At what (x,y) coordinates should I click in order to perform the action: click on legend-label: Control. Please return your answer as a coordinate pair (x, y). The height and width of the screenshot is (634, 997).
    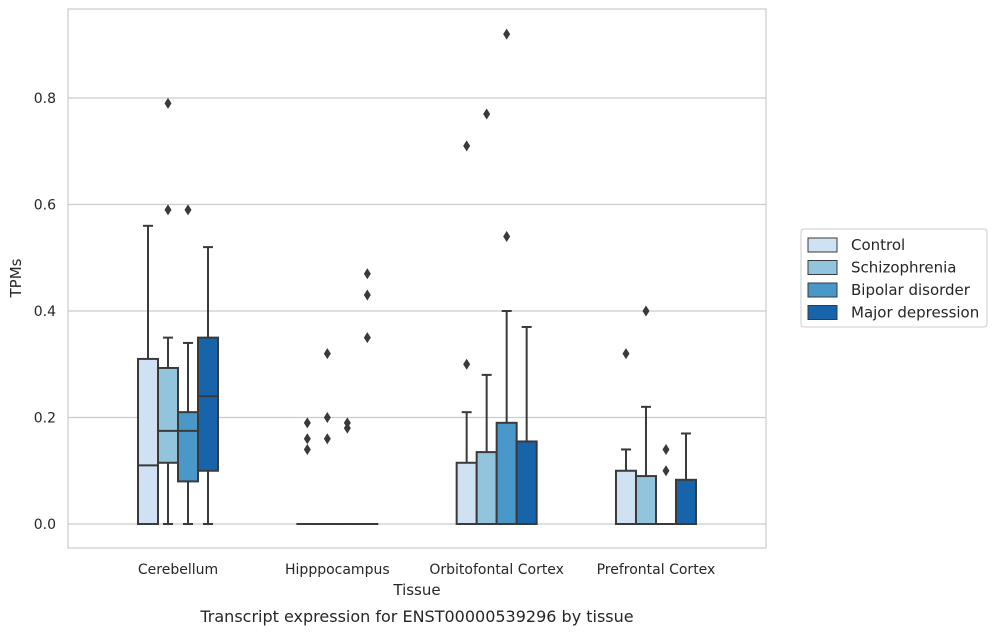
    Looking at the image, I should click on (878, 245).